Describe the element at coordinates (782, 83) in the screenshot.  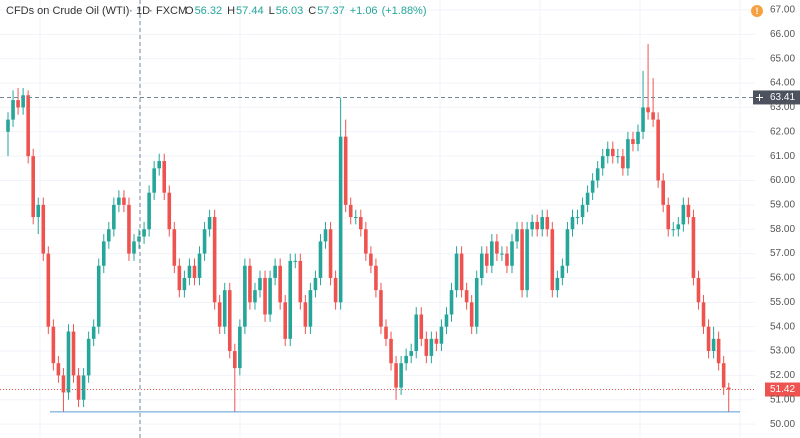
I see `y-tick-label: 64.00` at that location.